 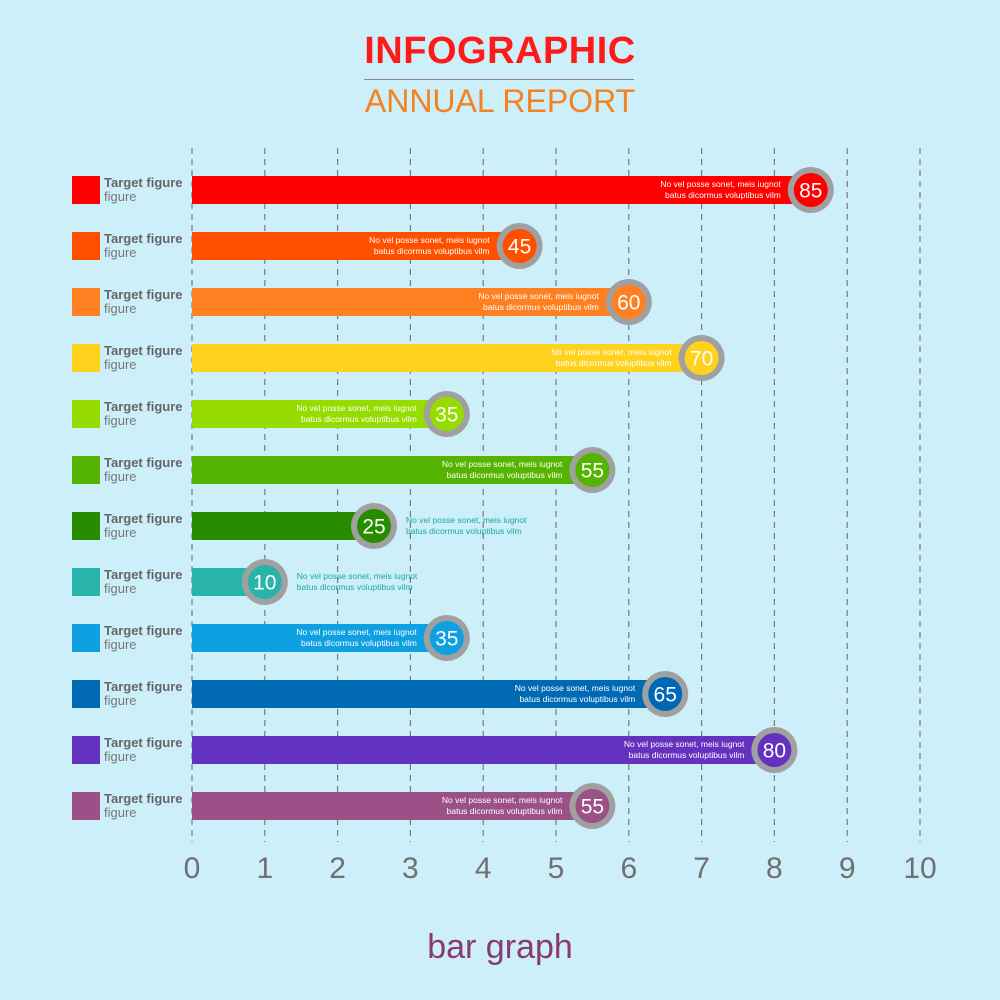 I want to click on value-label: 35, so click(x=446, y=639).